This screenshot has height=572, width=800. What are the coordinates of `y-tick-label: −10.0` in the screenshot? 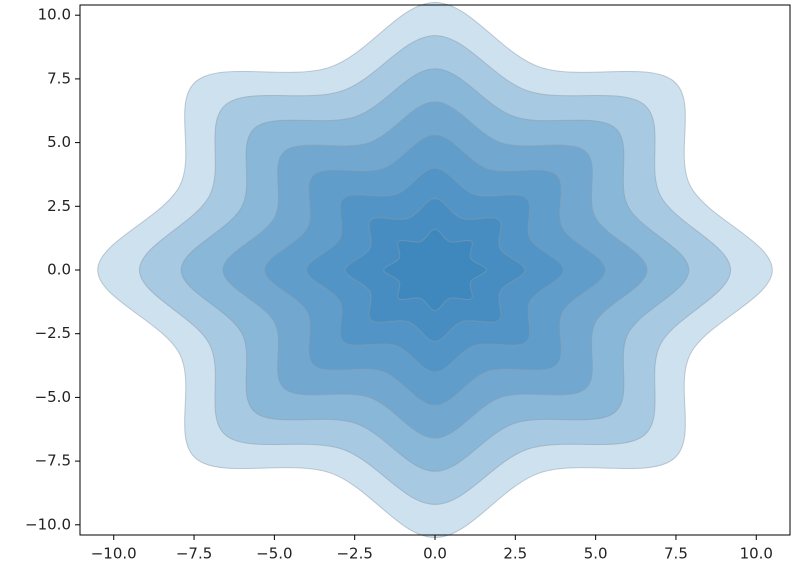 It's located at (48, 524).